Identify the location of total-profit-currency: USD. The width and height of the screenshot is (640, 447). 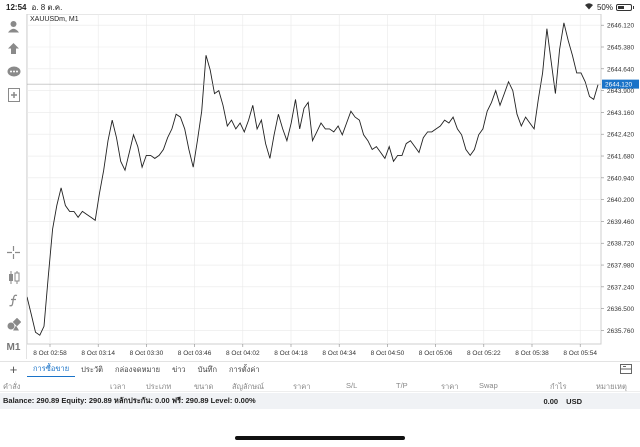
(574, 401).